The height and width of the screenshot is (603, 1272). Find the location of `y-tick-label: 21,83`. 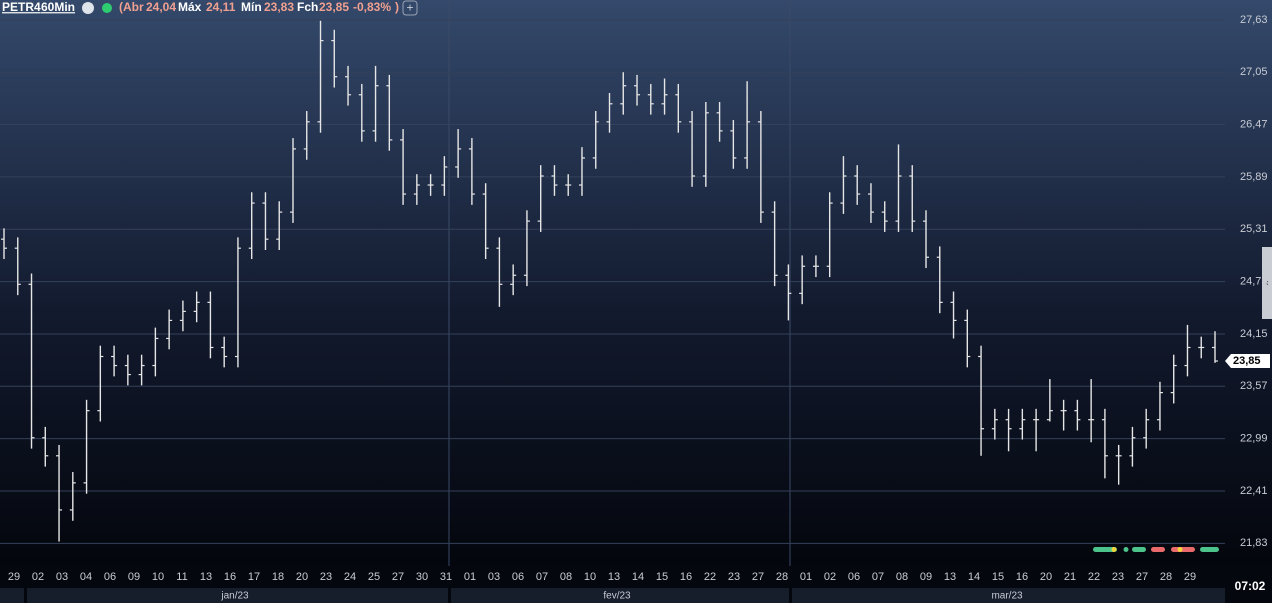

y-tick-label: 21,83 is located at coordinates (1254, 543).